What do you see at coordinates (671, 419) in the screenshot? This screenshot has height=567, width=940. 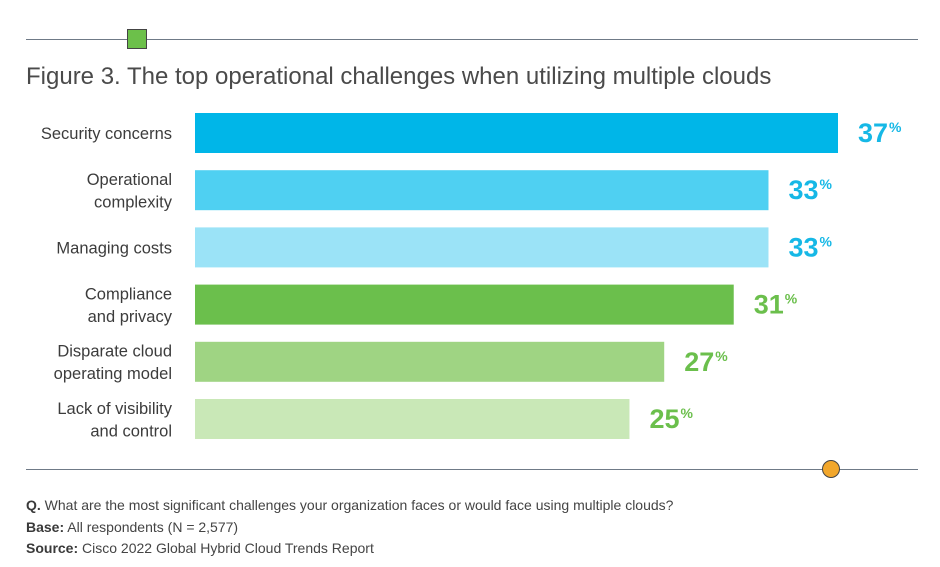 I see `value-label: 25%` at bounding box center [671, 419].